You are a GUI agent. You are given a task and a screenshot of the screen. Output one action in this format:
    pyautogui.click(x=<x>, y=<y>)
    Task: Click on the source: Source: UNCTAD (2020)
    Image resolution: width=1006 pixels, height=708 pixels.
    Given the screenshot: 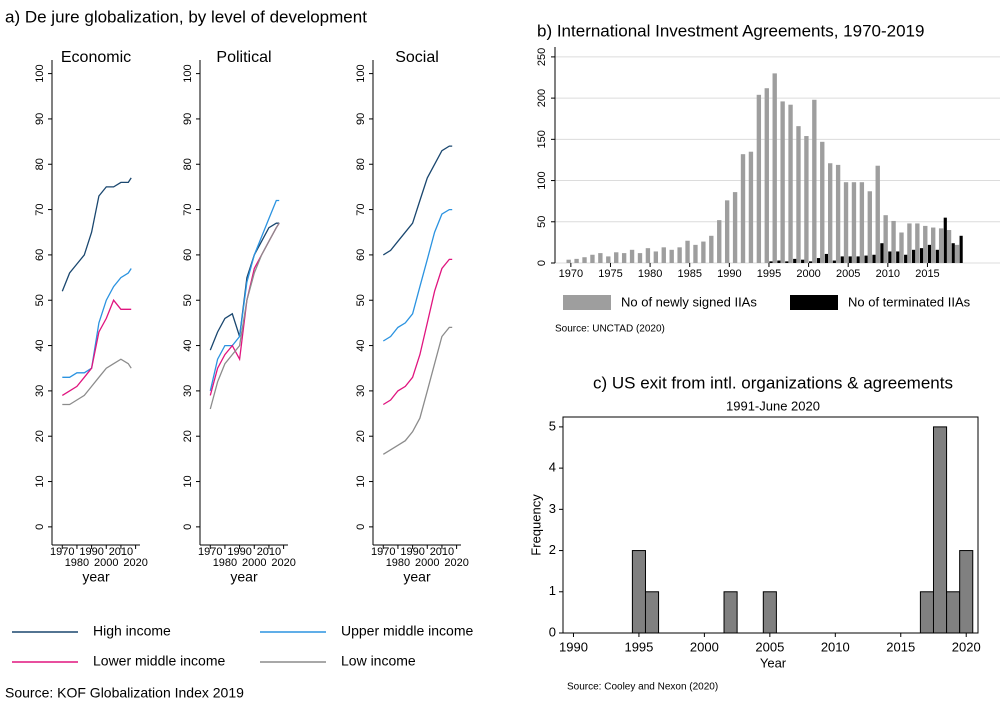 What is the action you would take?
    pyautogui.click(x=610, y=329)
    